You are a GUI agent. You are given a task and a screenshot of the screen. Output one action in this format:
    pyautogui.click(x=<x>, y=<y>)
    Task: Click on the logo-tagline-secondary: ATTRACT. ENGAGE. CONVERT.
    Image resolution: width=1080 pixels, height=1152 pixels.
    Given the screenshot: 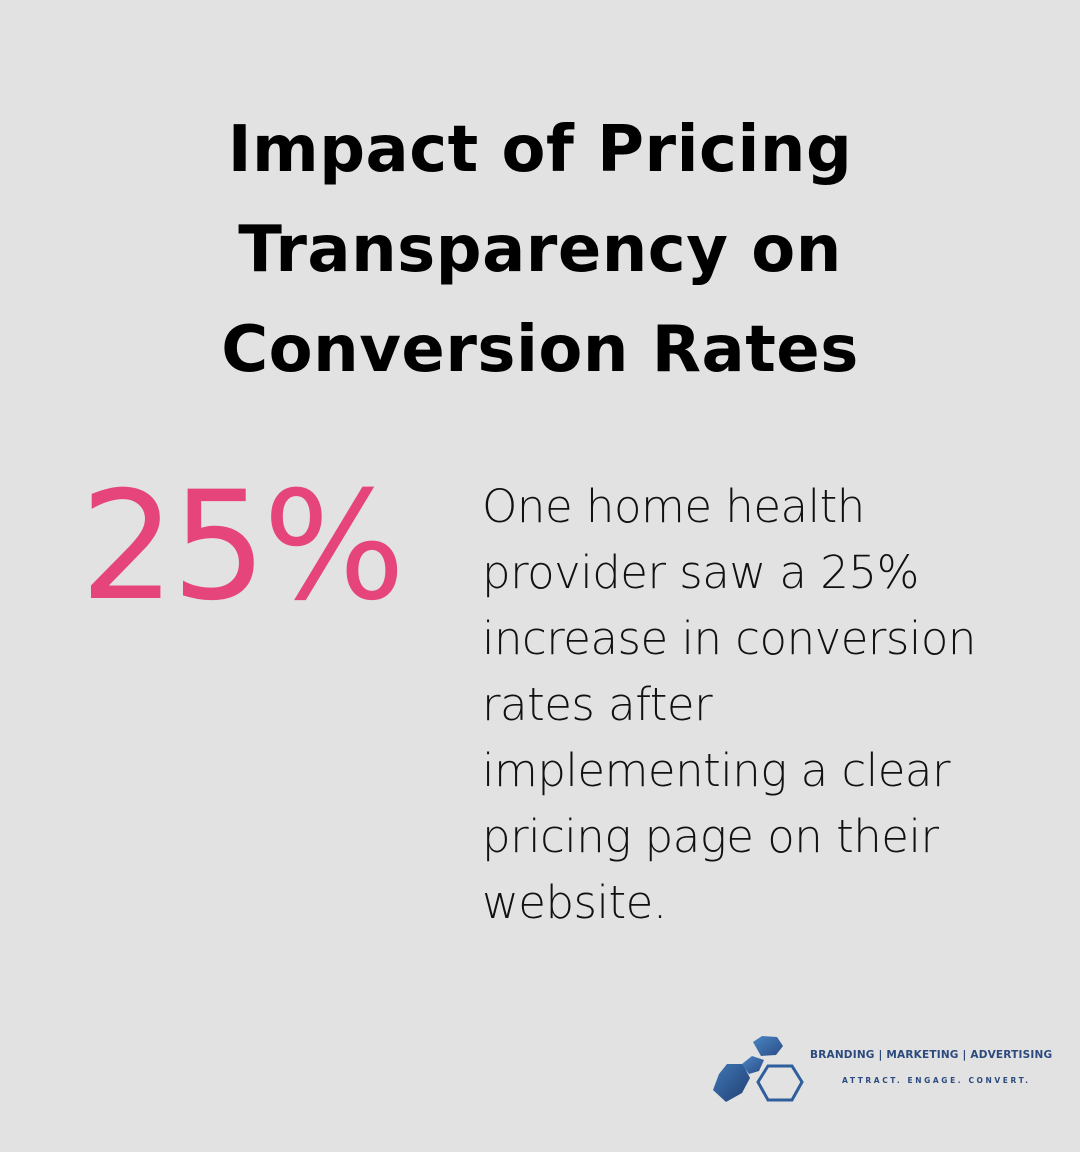 What is the action you would take?
    pyautogui.click(x=936, y=1080)
    